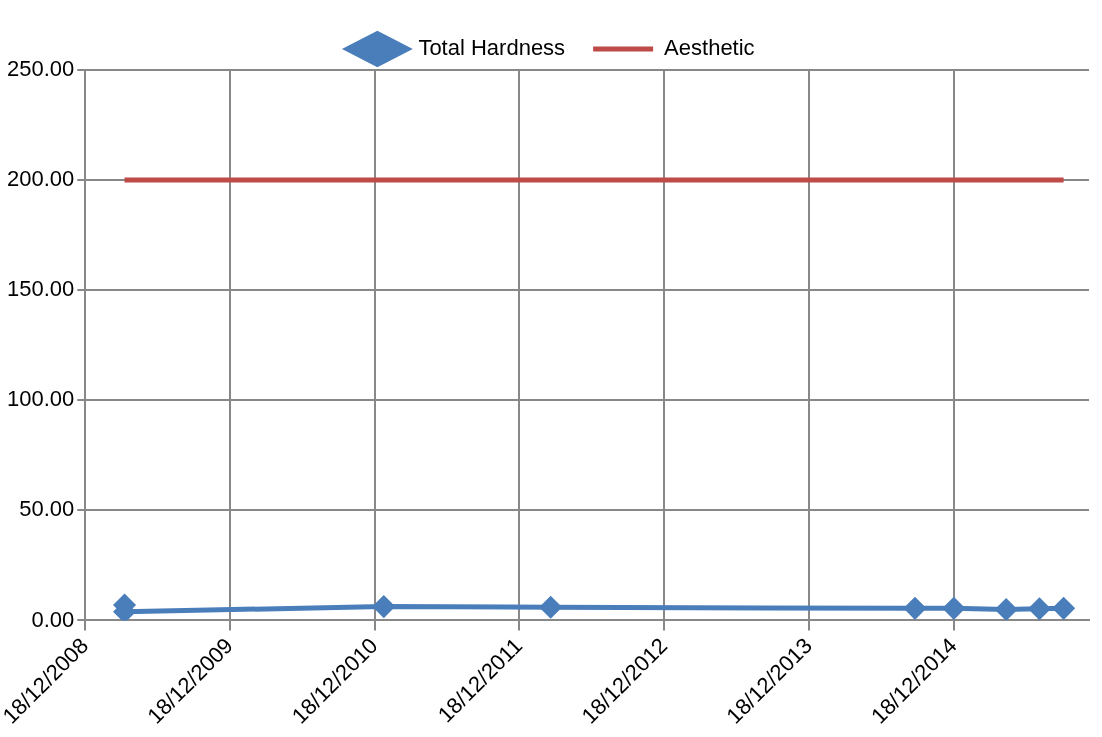  What do you see at coordinates (53, 619) in the screenshot?
I see `y-tick-label: 0.00` at bounding box center [53, 619].